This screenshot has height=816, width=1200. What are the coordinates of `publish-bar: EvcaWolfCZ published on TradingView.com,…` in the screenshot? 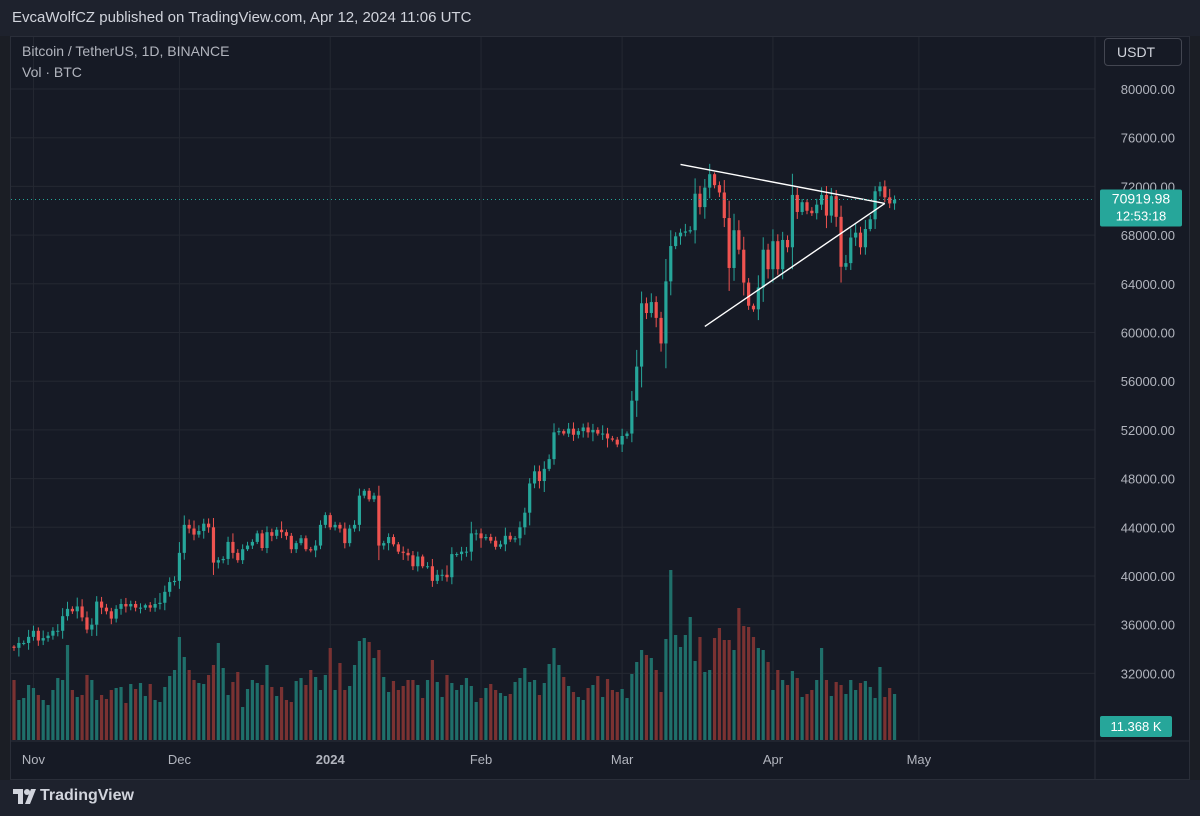 It's located at (600, 18).